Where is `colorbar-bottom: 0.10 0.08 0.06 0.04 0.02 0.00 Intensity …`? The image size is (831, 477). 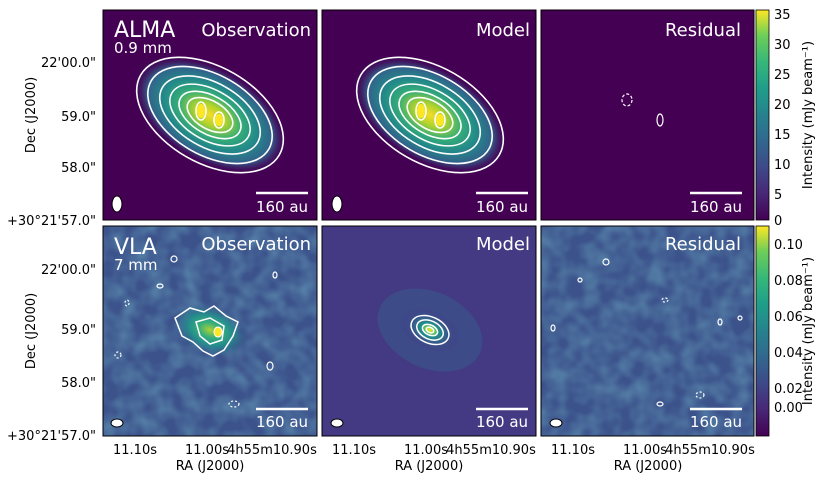
colorbar-bottom: 0.10 0.08 0.06 0.04 0.02 0.00 Intensity … is located at coordinates (785, 331).